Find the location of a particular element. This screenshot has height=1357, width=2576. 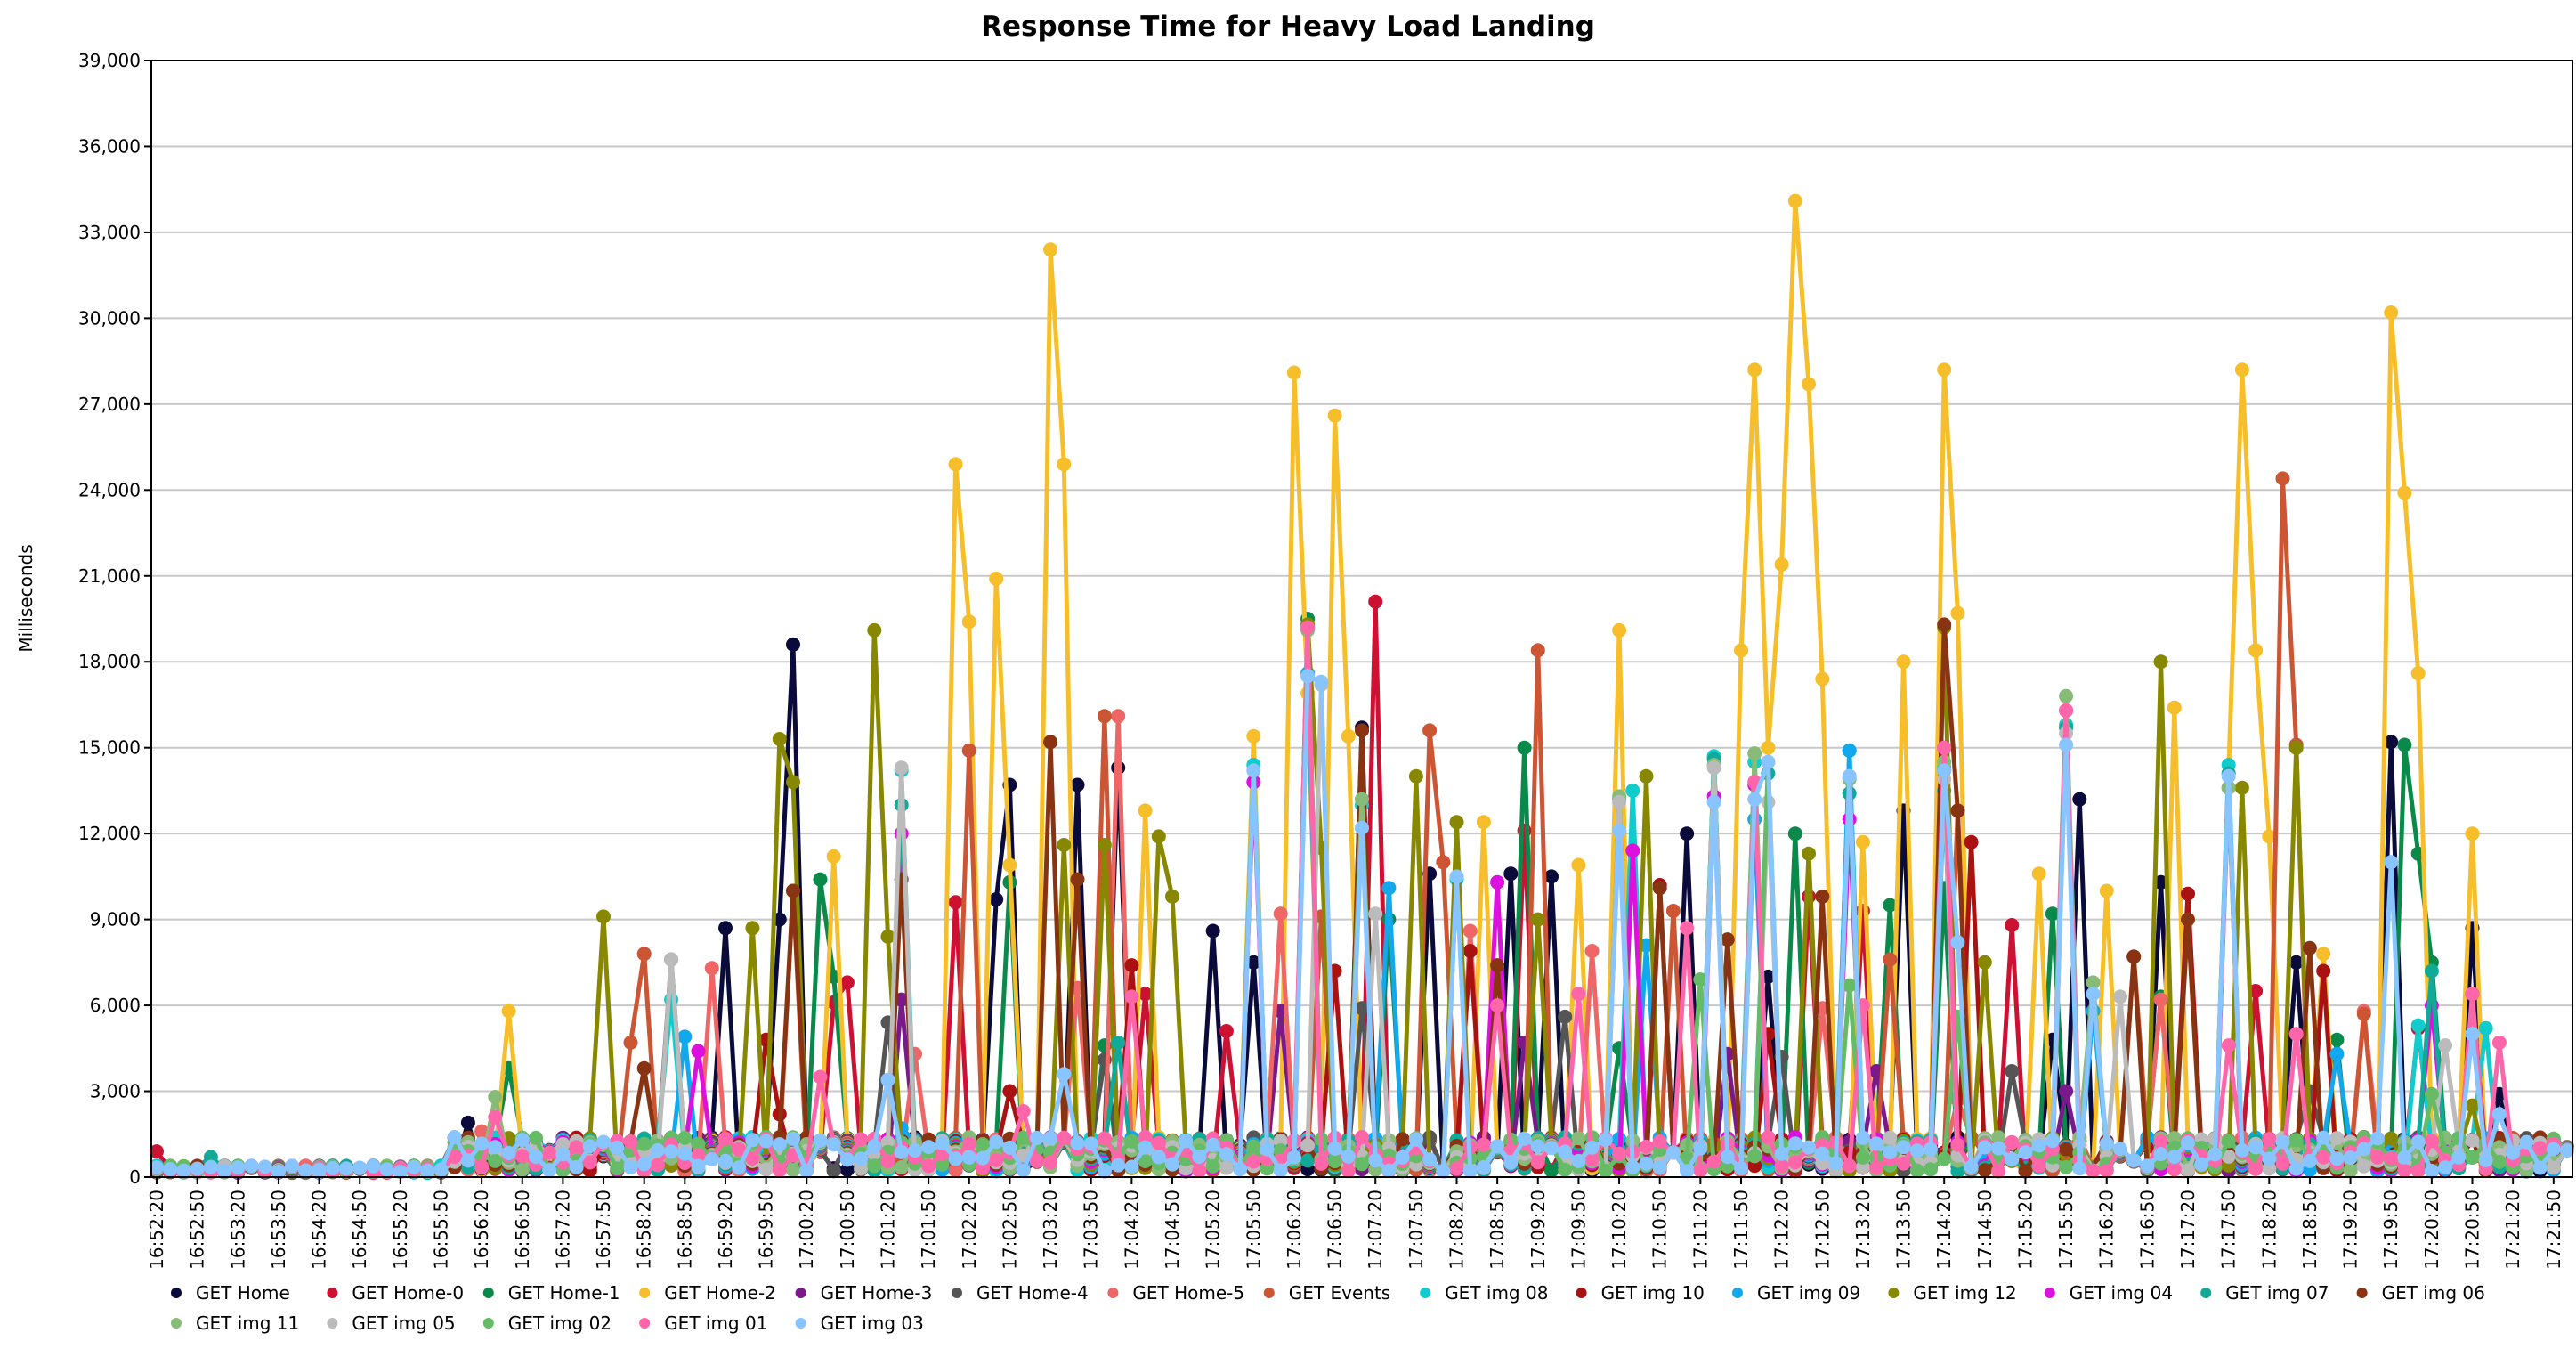

data-point: GET img 01 17:20:10: 213 is located at coordinates (2418, 1171).